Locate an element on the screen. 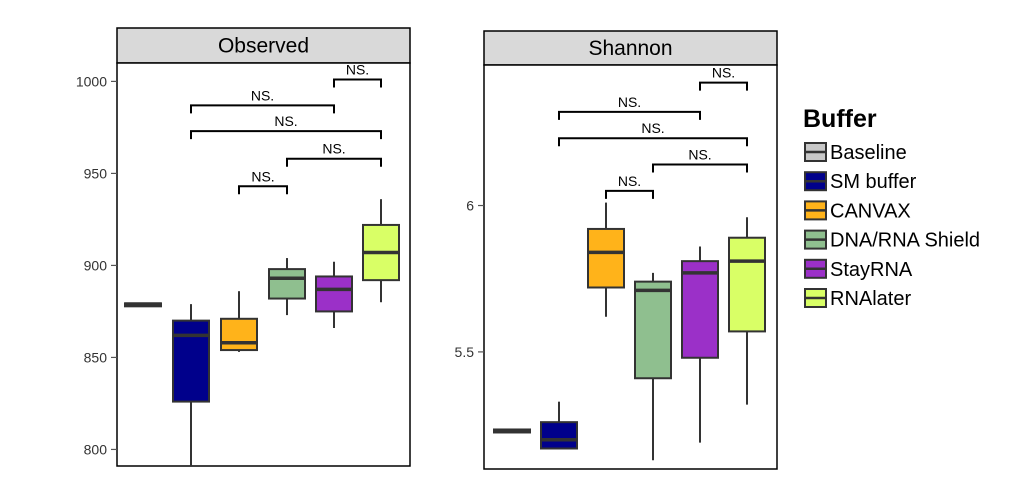 Image resolution: width=1018 pixels, height=499 pixels. legend-item-stayrna: StayRNA is located at coordinates (858, 269).